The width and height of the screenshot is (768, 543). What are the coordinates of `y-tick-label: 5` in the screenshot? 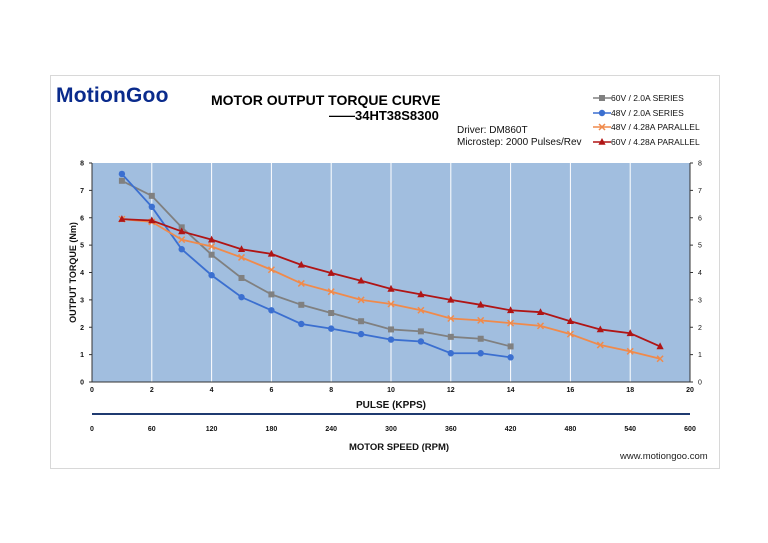 It's located at (82, 246).